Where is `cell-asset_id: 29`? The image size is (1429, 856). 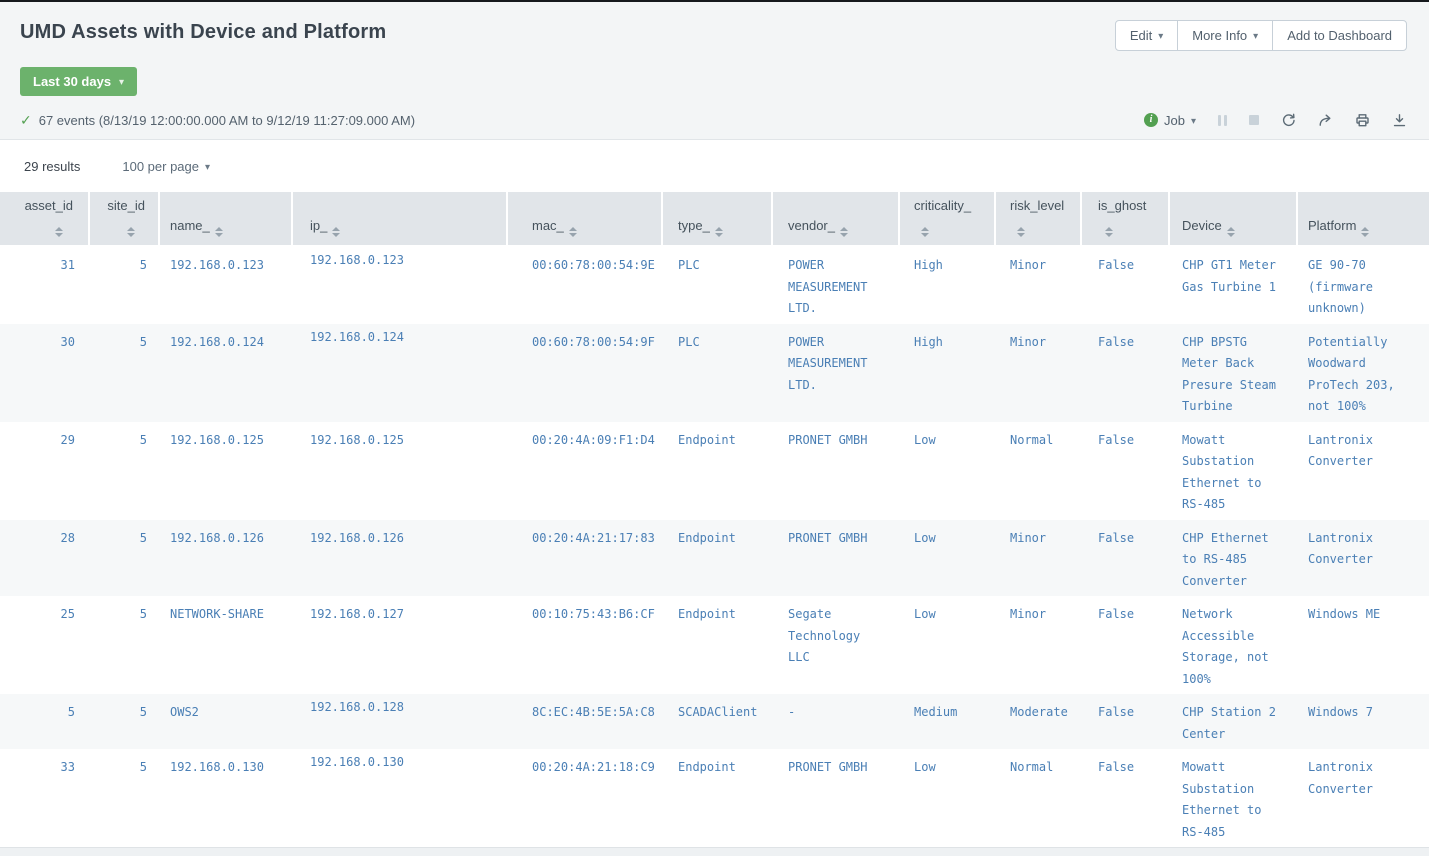 cell-asset_id: 29 is located at coordinates (67, 439).